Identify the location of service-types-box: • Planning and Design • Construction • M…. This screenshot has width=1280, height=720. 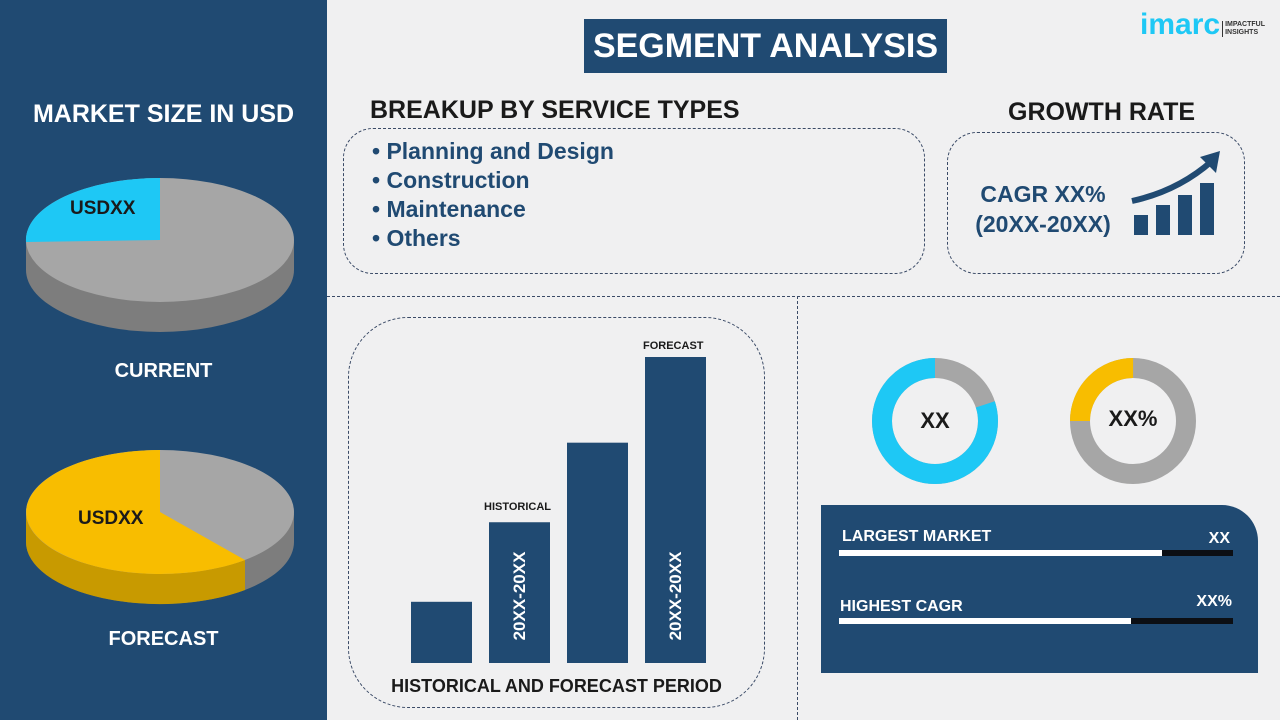
(634, 201).